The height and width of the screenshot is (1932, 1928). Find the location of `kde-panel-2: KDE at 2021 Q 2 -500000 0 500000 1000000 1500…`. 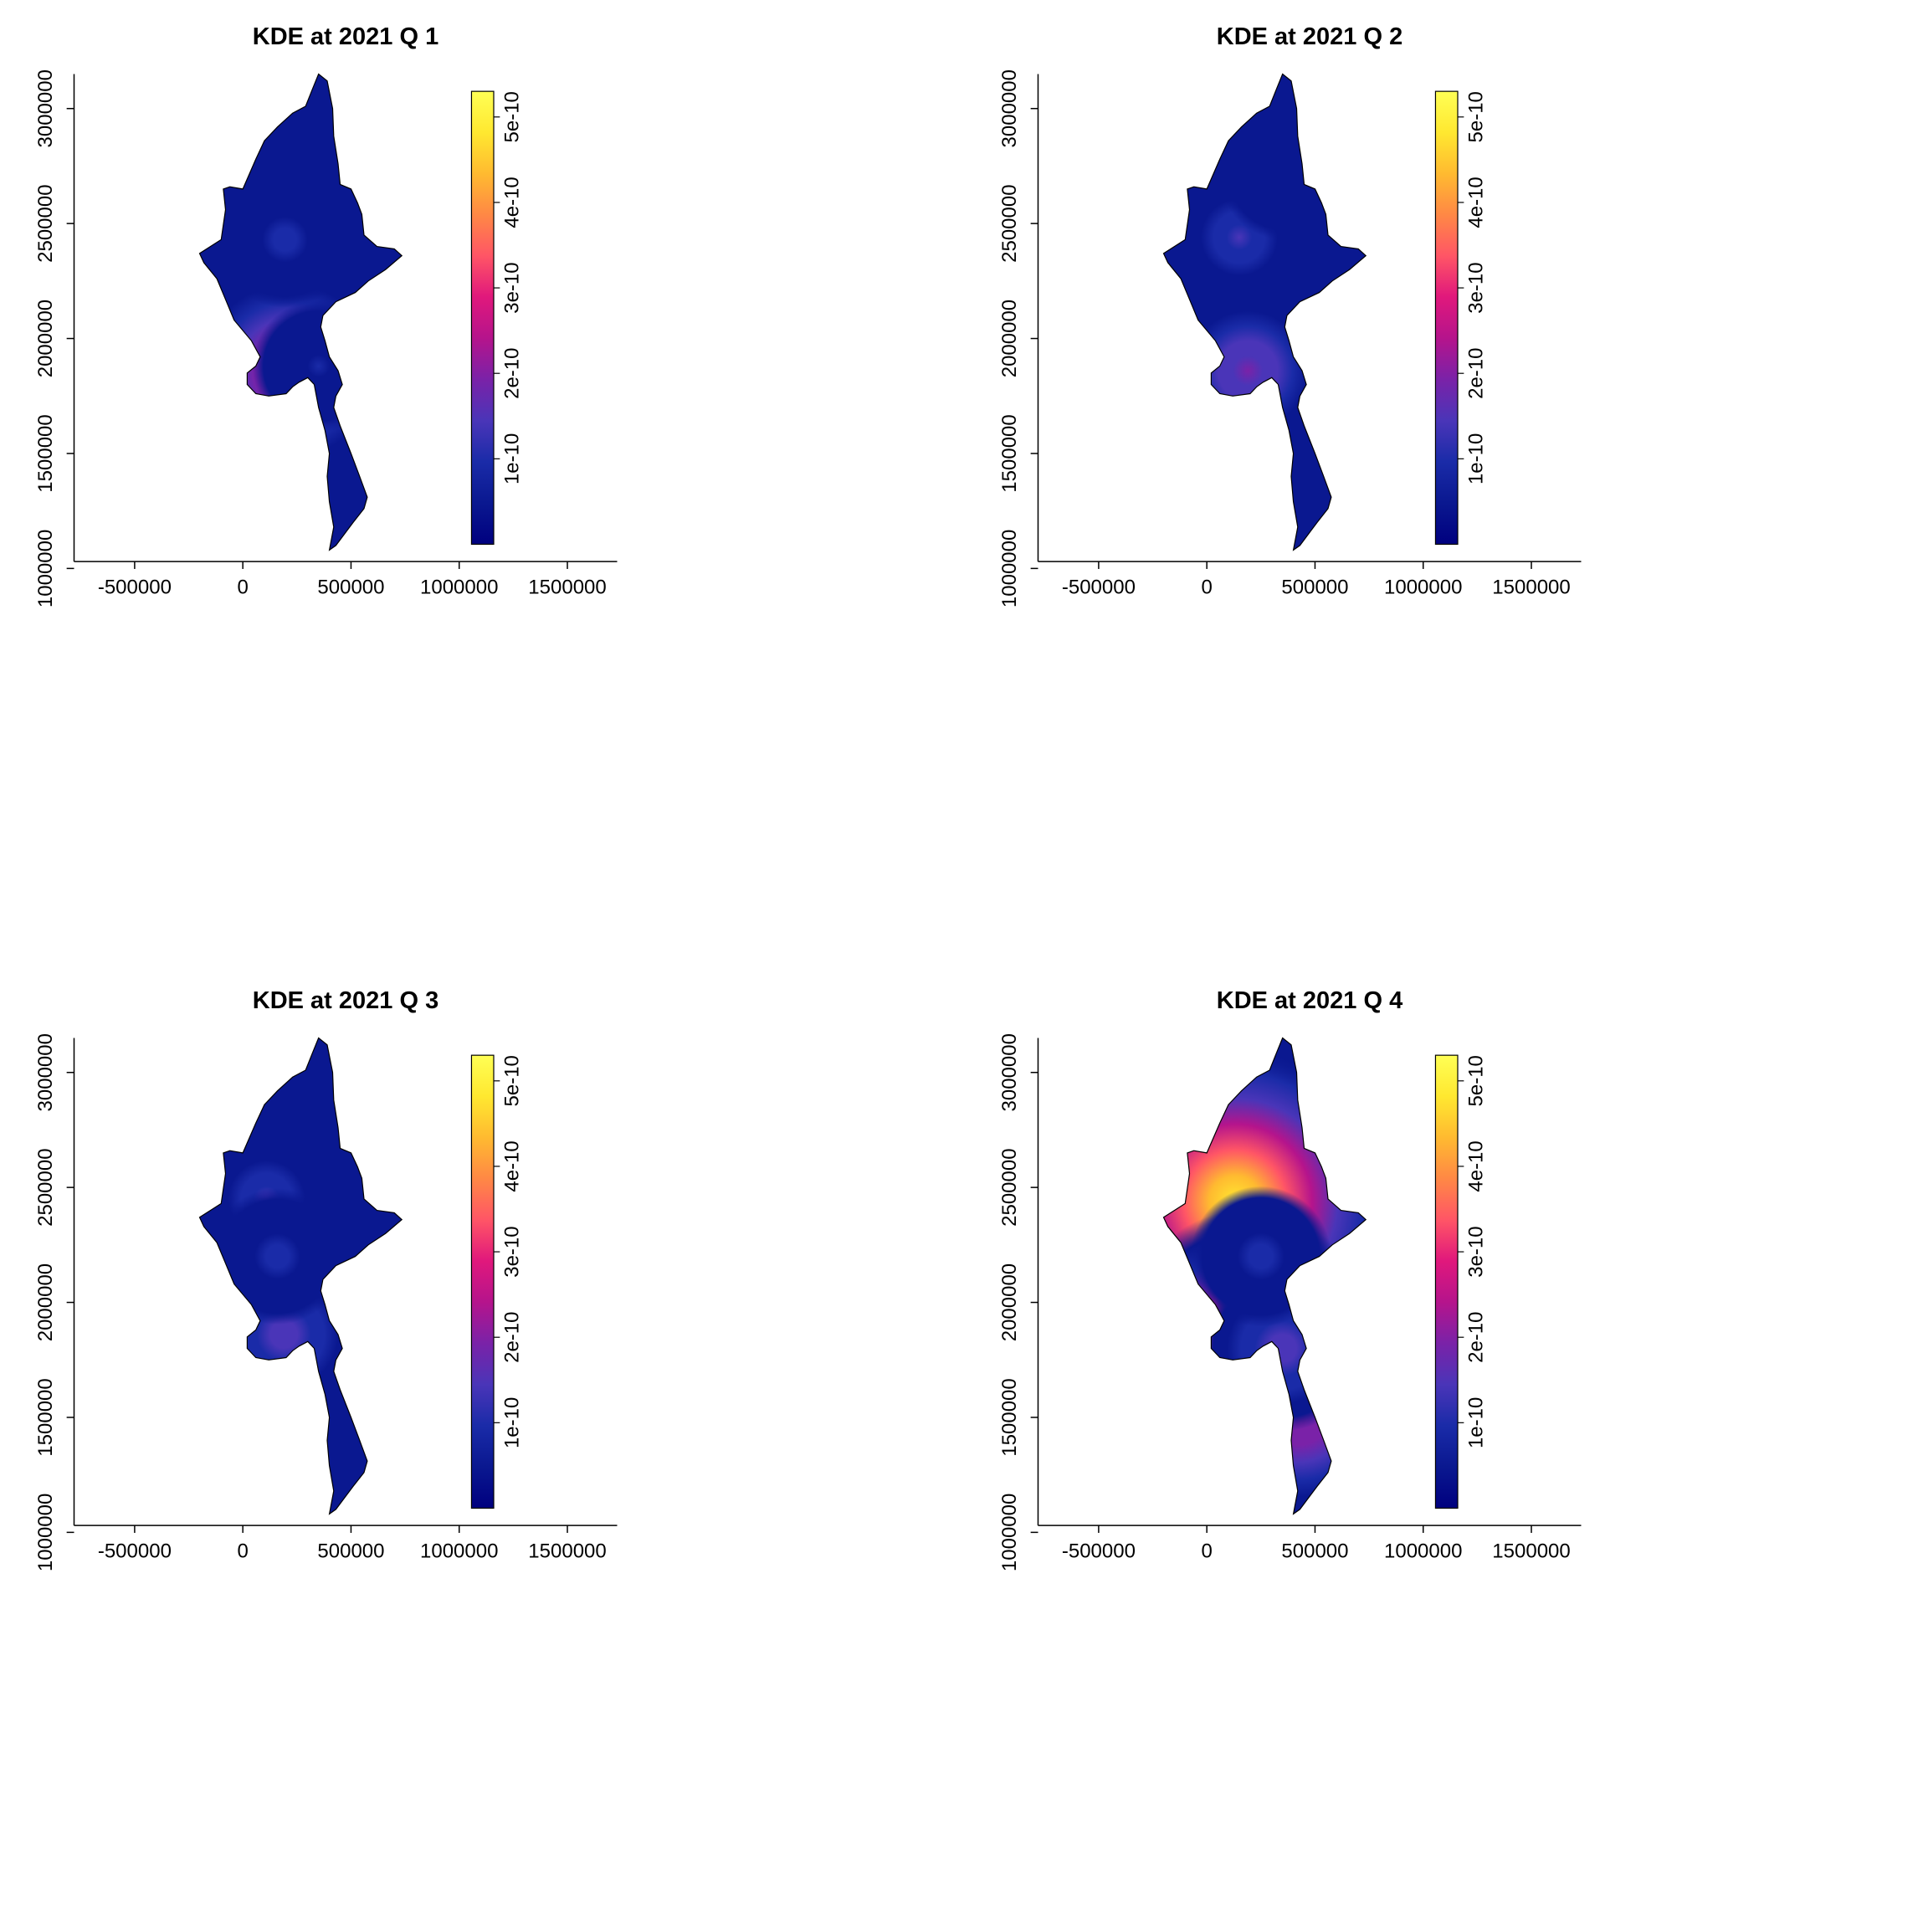

kde-panel-2: KDE at 2021 Q 2 -500000 0 500000 1000000 1500… is located at coordinates (1290, 315).